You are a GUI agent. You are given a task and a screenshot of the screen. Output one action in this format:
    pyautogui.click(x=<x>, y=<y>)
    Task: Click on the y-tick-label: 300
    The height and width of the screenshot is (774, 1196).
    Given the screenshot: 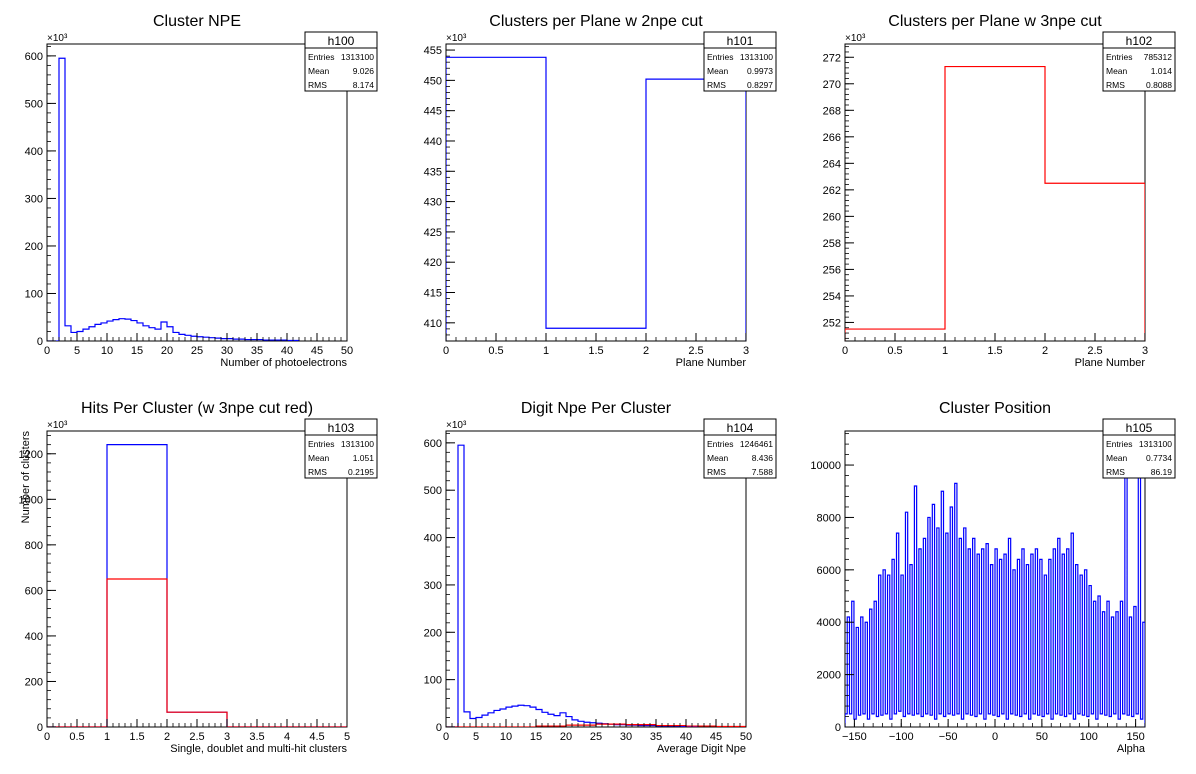 What is the action you would take?
    pyautogui.click(x=34, y=199)
    